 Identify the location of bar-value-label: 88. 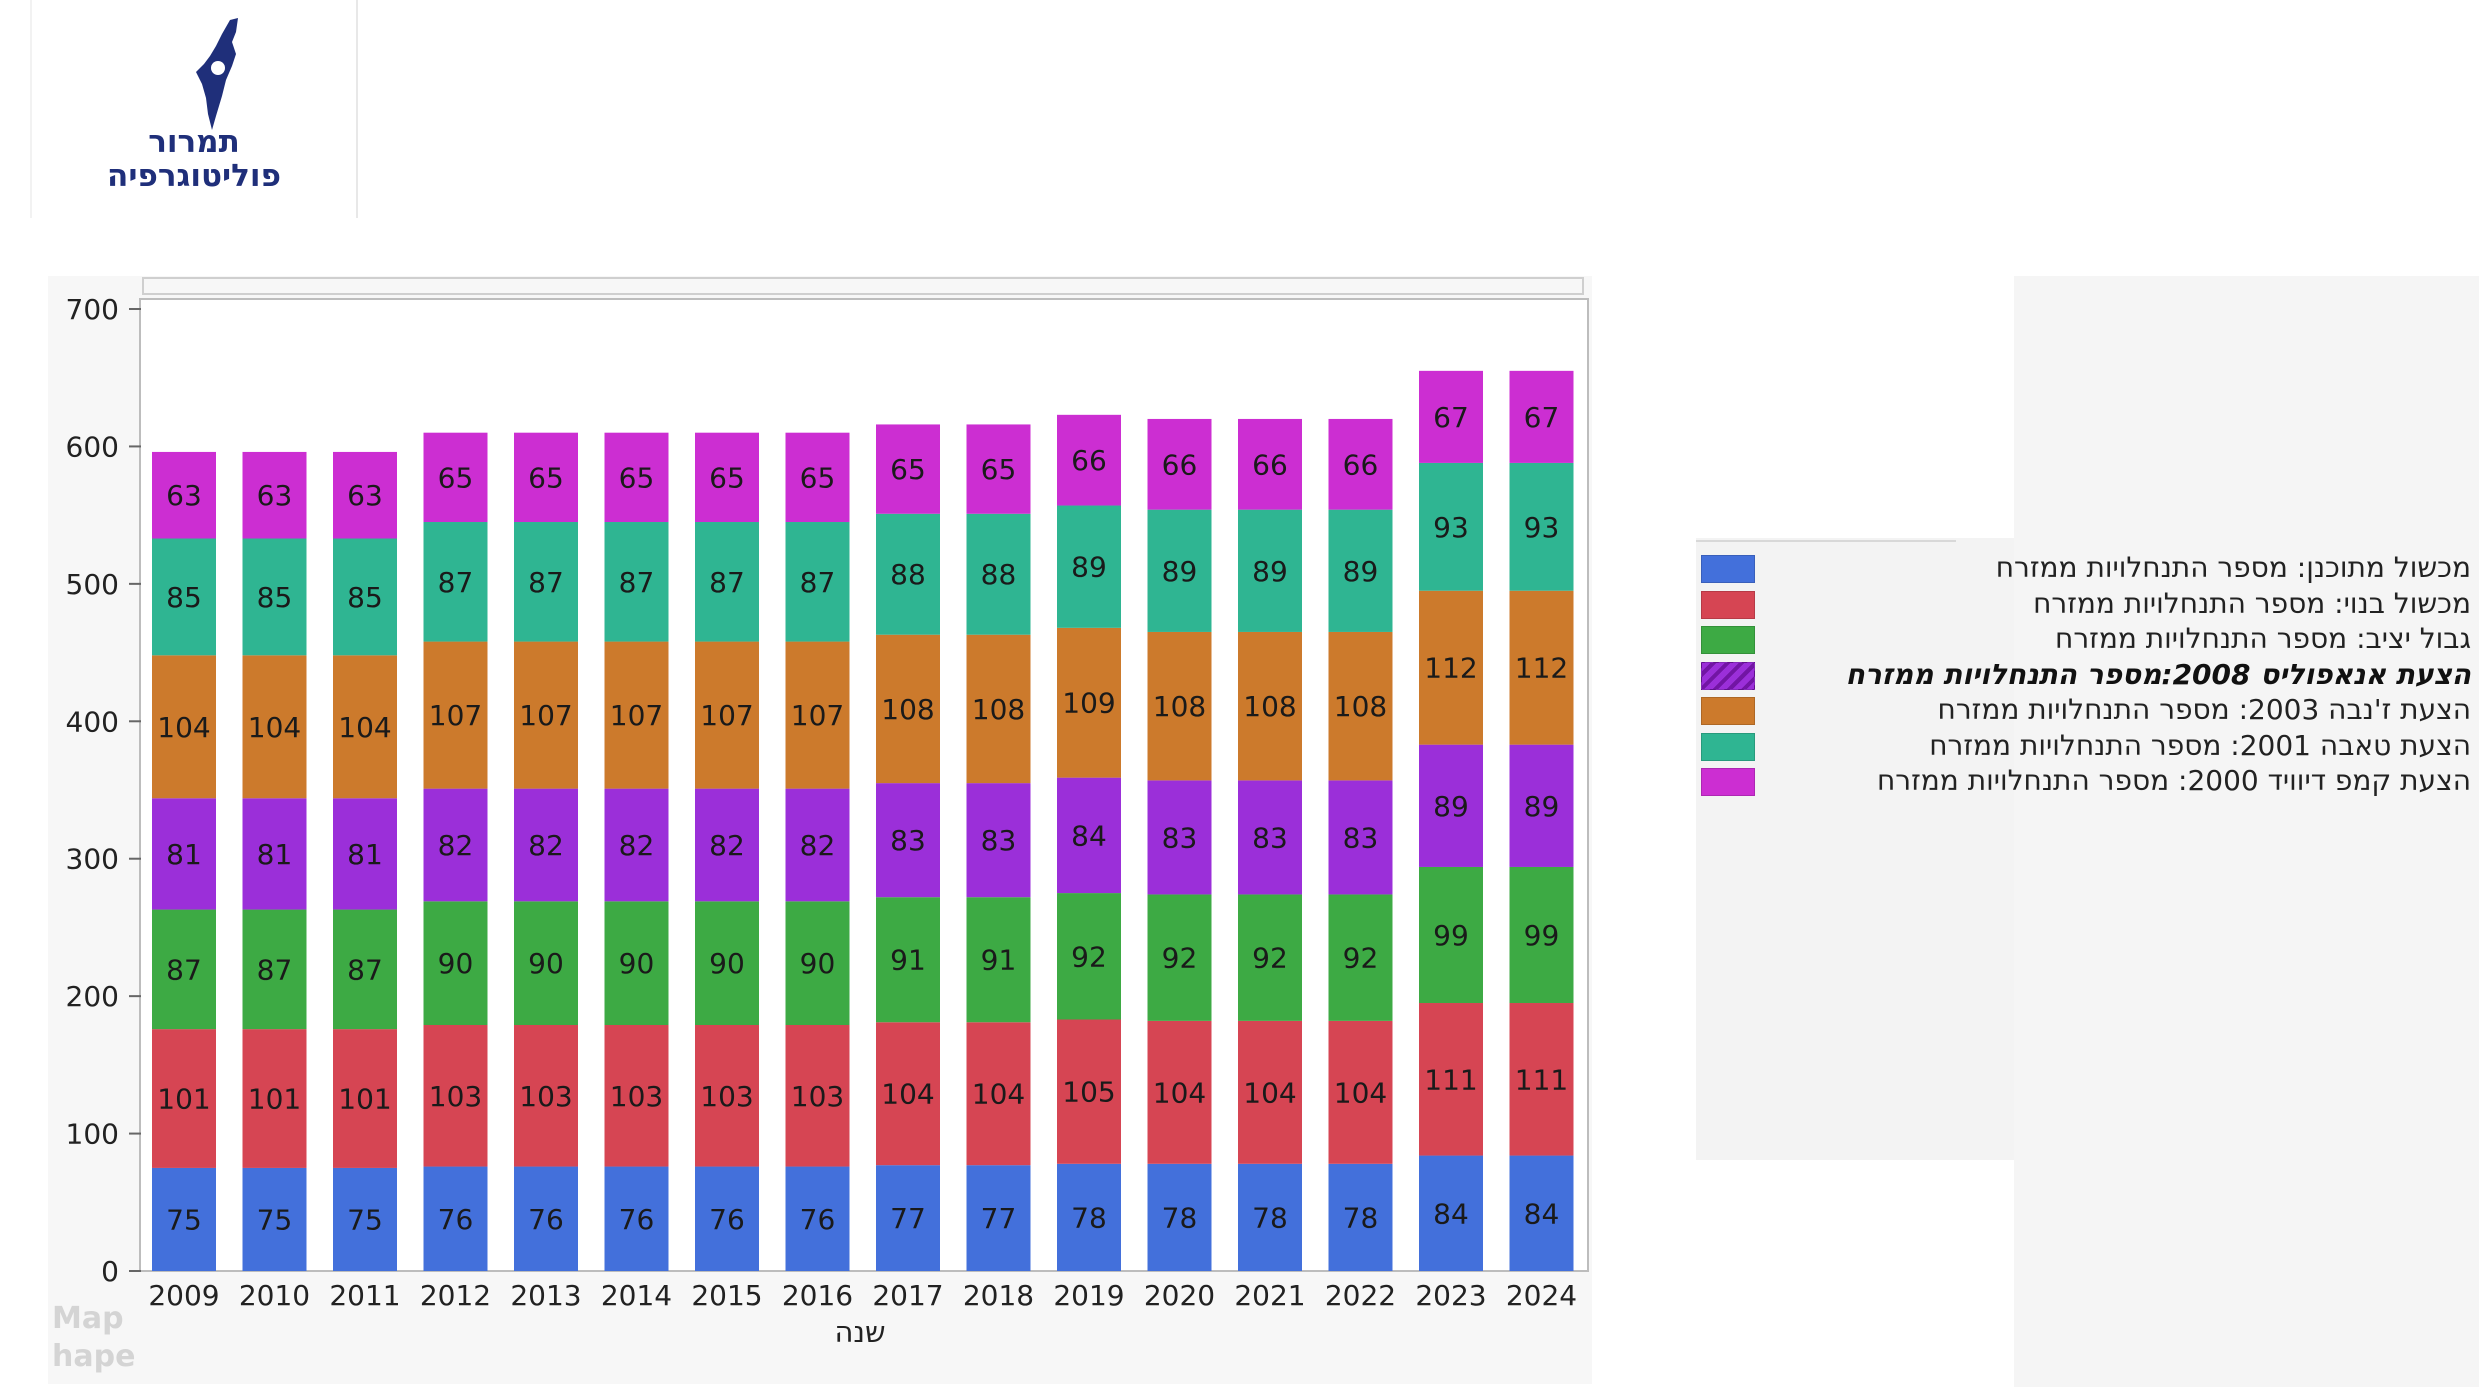
(999, 574).